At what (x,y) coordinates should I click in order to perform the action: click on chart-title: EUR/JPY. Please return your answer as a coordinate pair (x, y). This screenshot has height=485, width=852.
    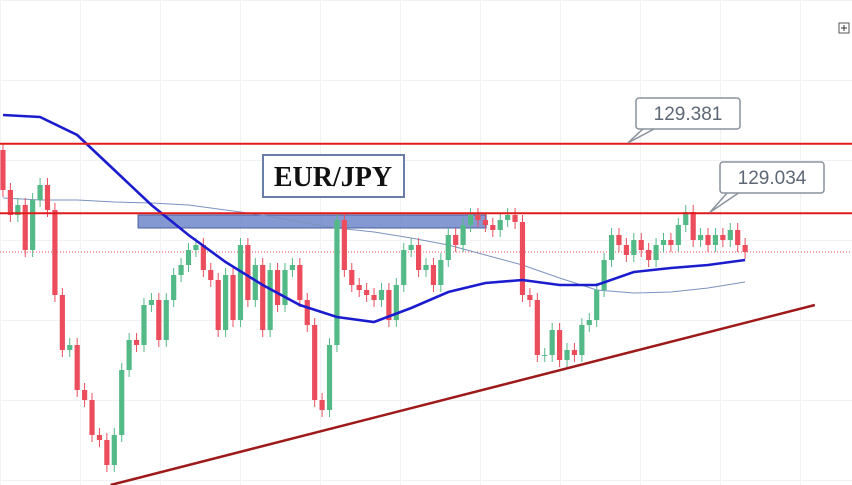
    Looking at the image, I should click on (333, 177).